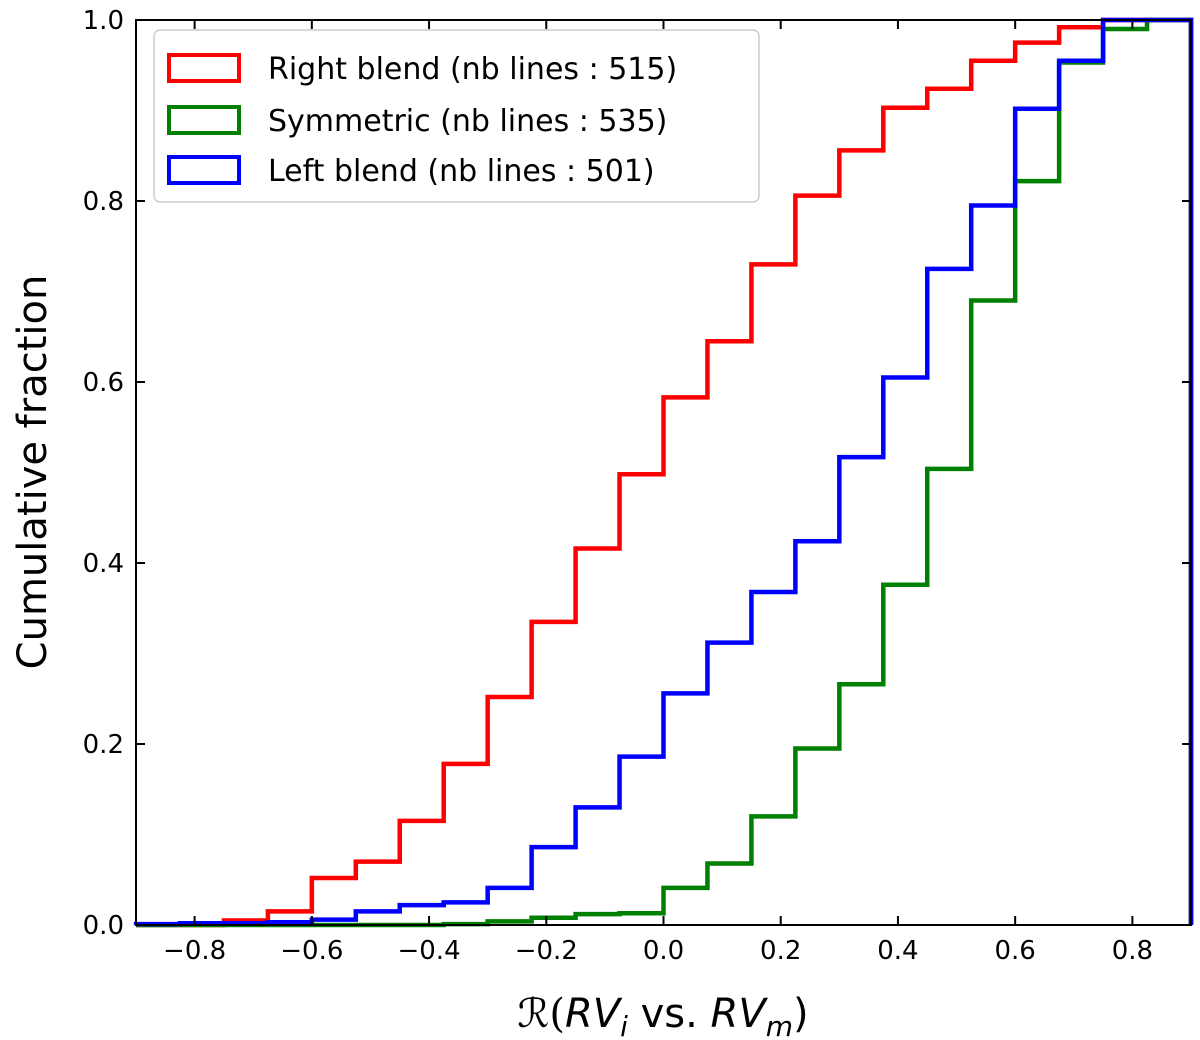 The image size is (1200, 1040). Describe the element at coordinates (546, 951) in the screenshot. I see `x-tick-label: −0.2` at that location.